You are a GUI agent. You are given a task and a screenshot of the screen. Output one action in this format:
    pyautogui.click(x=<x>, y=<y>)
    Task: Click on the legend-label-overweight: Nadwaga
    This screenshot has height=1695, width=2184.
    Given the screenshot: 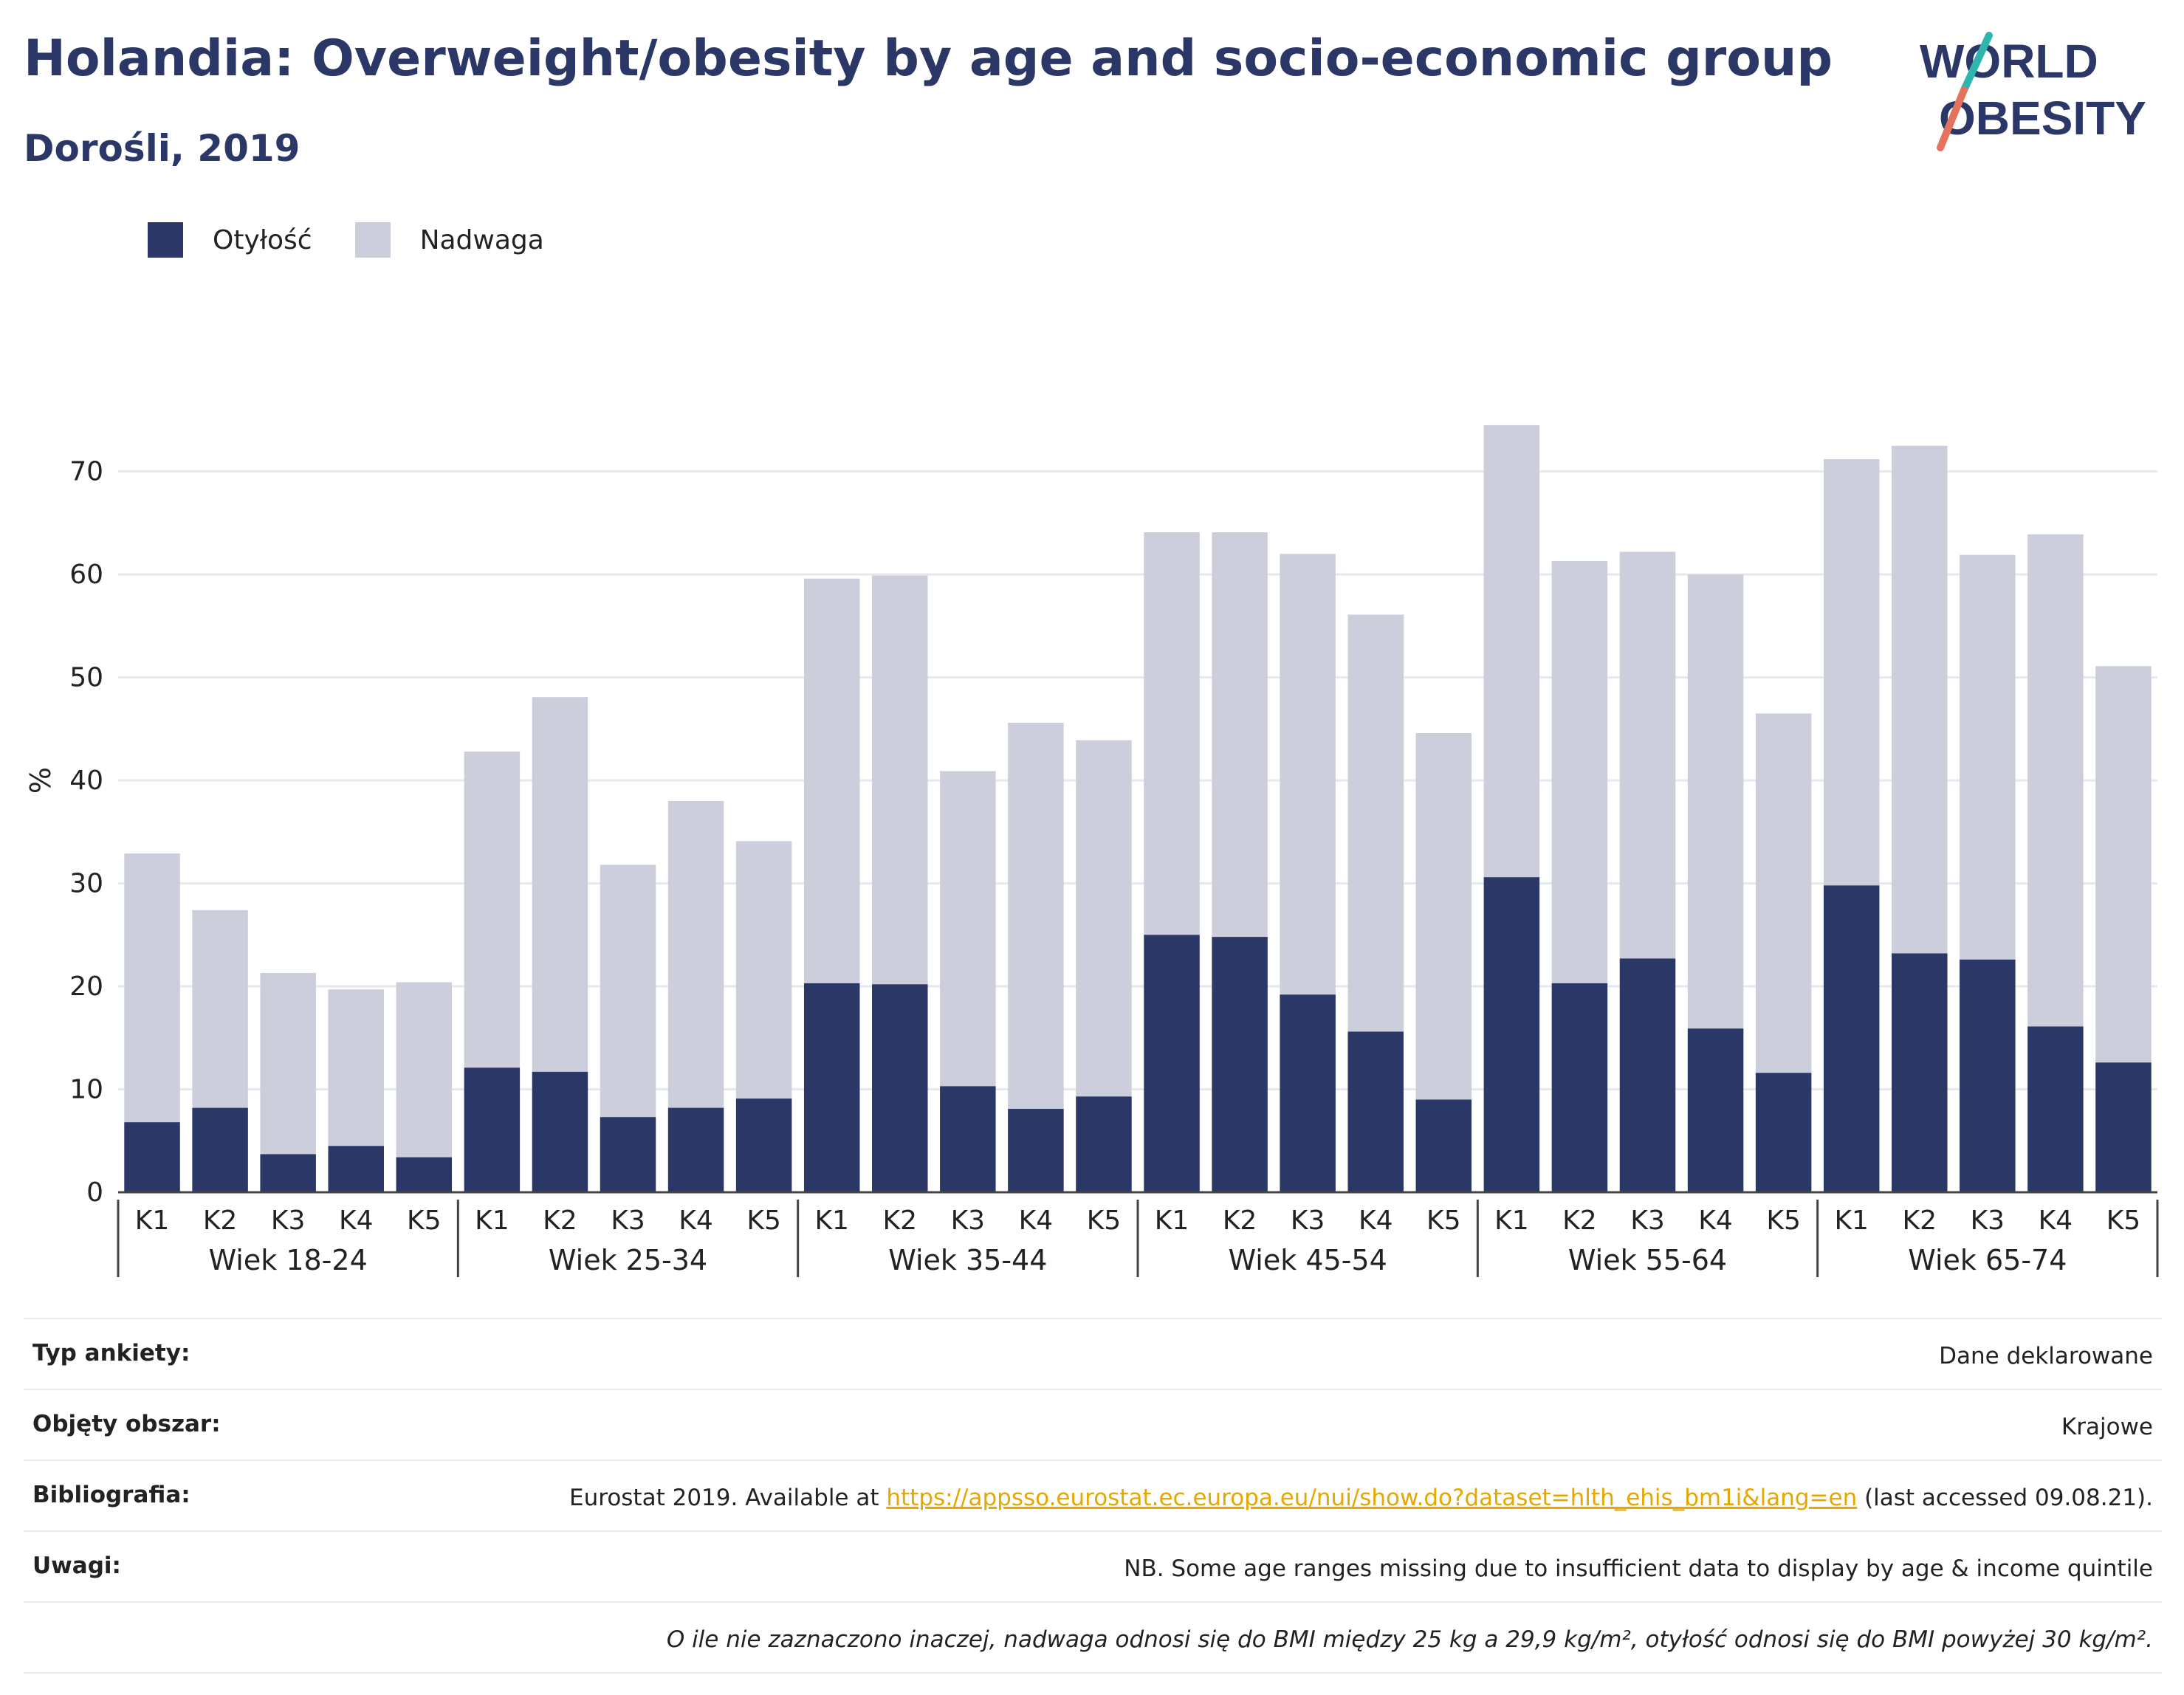 What is the action you would take?
    pyautogui.click(x=481, y=239)
    